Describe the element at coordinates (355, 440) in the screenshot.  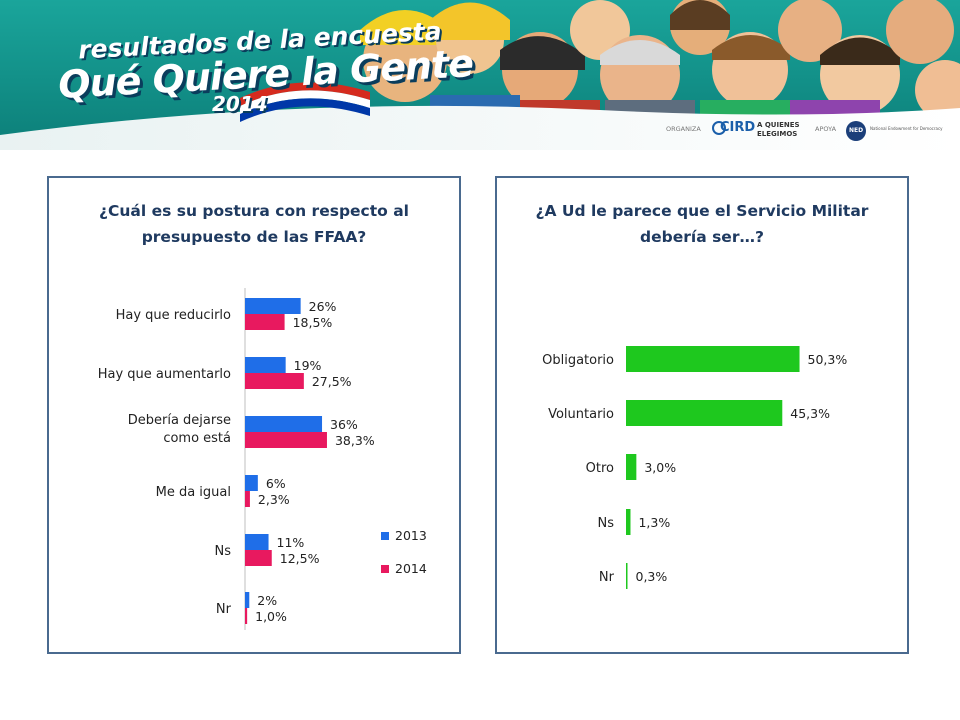
I see `data-label: 38,3%` at that location.